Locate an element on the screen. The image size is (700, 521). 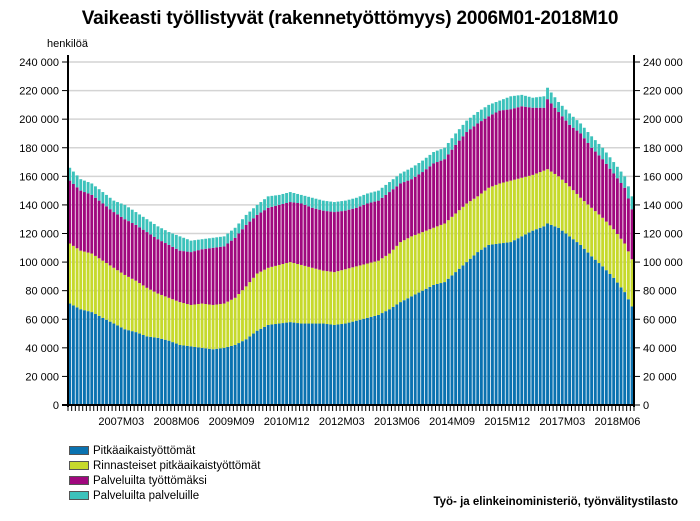
x-tick-label: 2012M03 is located at coordinates (342, 422).